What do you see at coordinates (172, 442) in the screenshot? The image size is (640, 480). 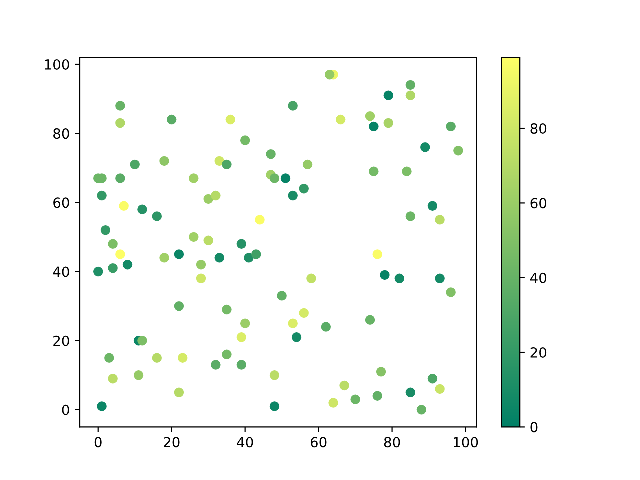 I see `x-tick-label: 20` at bounding box center [172, 442].